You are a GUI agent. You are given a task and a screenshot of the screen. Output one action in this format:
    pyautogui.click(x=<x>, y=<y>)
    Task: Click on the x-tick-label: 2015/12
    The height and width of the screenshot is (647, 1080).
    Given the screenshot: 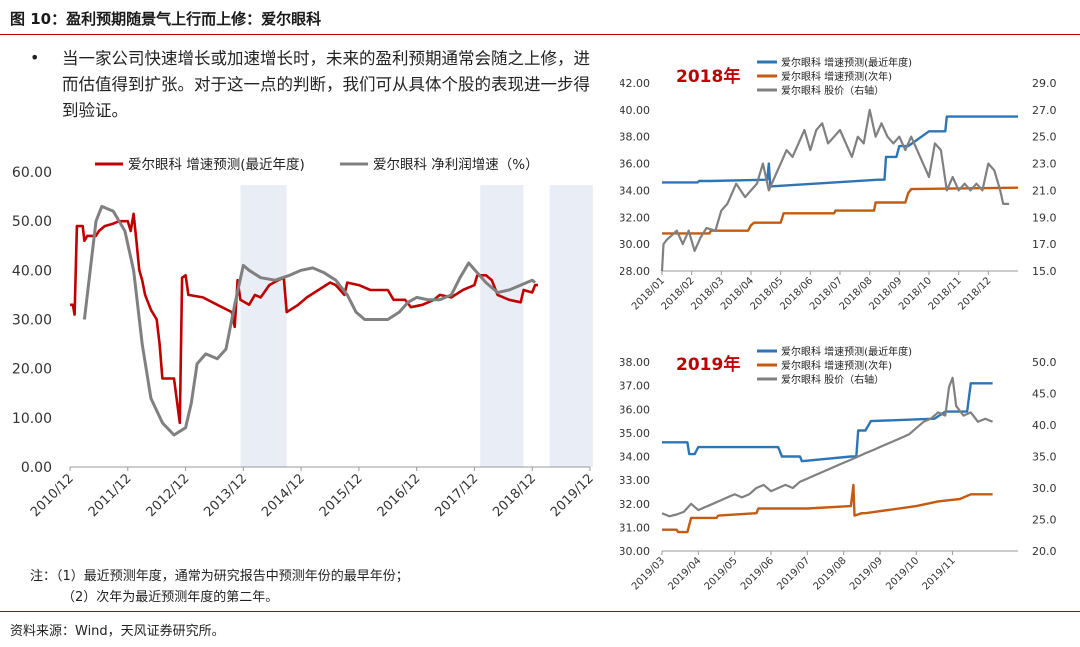 What is the action you would take?
    pyautogui.click(x=341, y=495)
    